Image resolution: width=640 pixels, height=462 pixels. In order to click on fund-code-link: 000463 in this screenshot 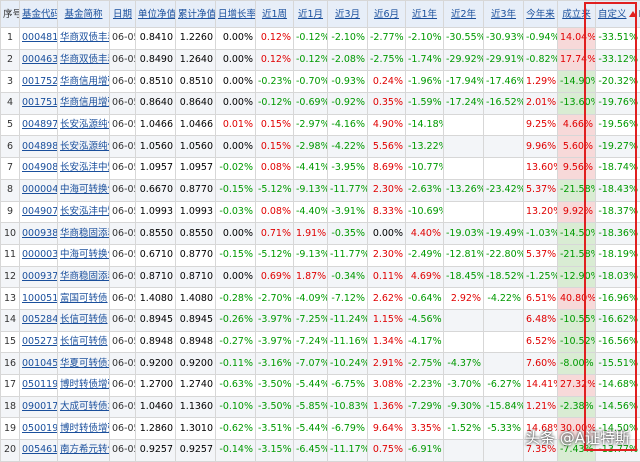, I will do `click(39, 60)`.